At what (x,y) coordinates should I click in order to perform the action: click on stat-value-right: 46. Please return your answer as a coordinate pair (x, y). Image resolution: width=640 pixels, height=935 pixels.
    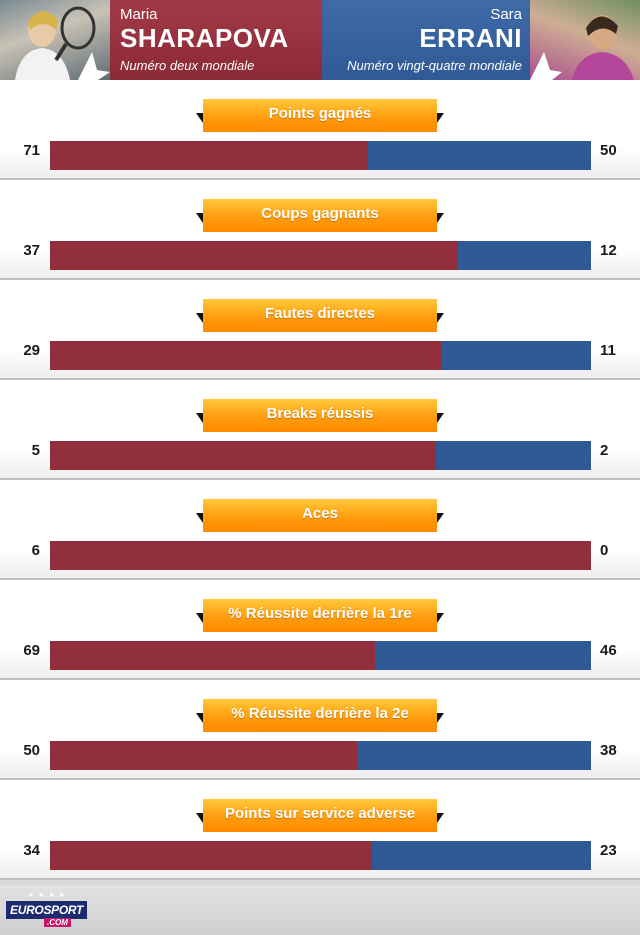
    Looking at the image, I should click on (608, 650).